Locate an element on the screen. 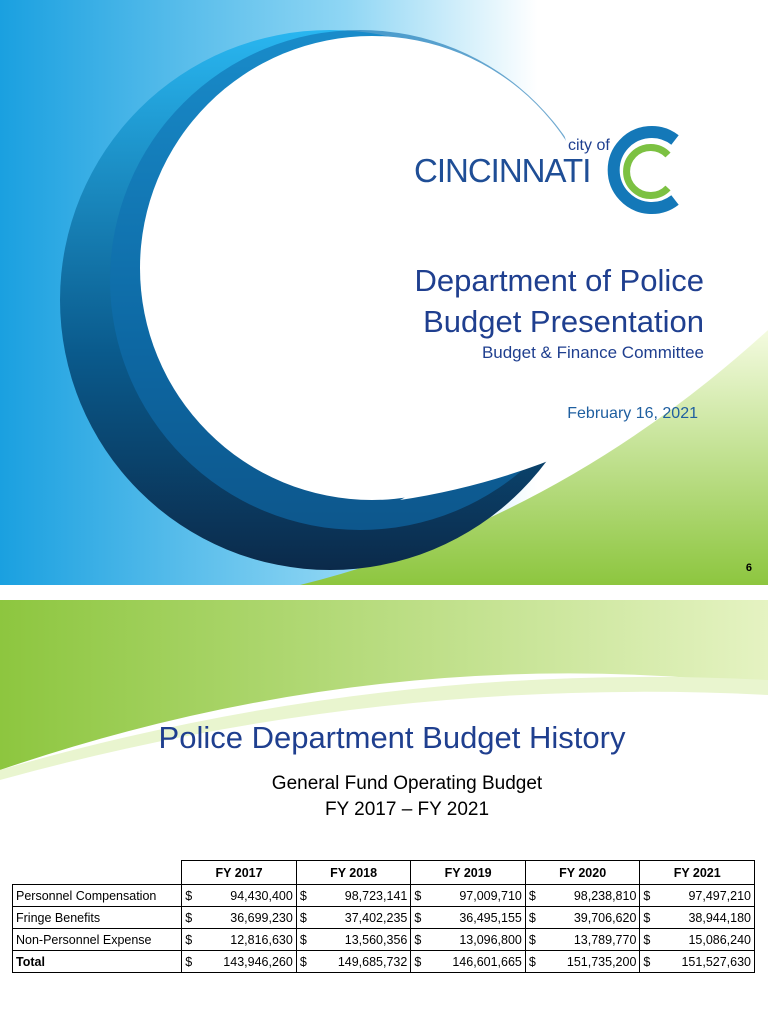  amount: 151,527,630 is located at coordinates (705, 961).